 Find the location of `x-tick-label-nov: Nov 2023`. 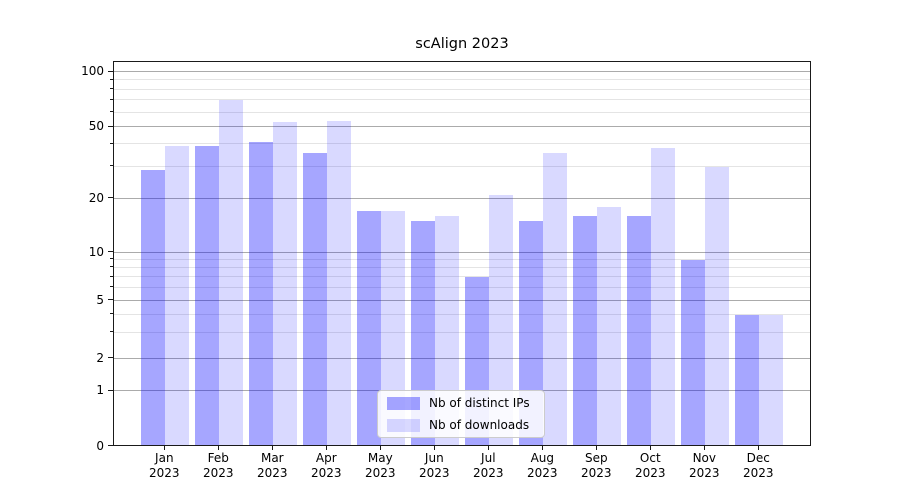

x-tick-label-nov: Nov 2023 is located at coordinates (704, 465).